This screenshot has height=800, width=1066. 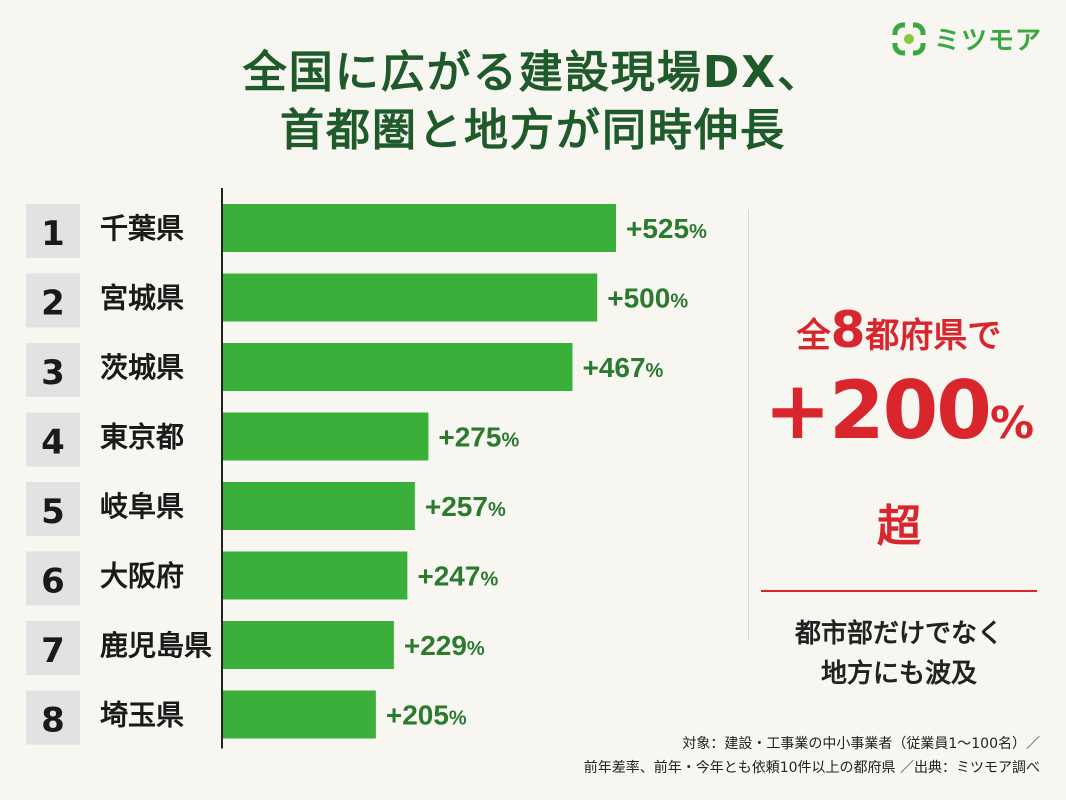 I want to click on brand-name: ミツモア, so click(x=987, y=41).